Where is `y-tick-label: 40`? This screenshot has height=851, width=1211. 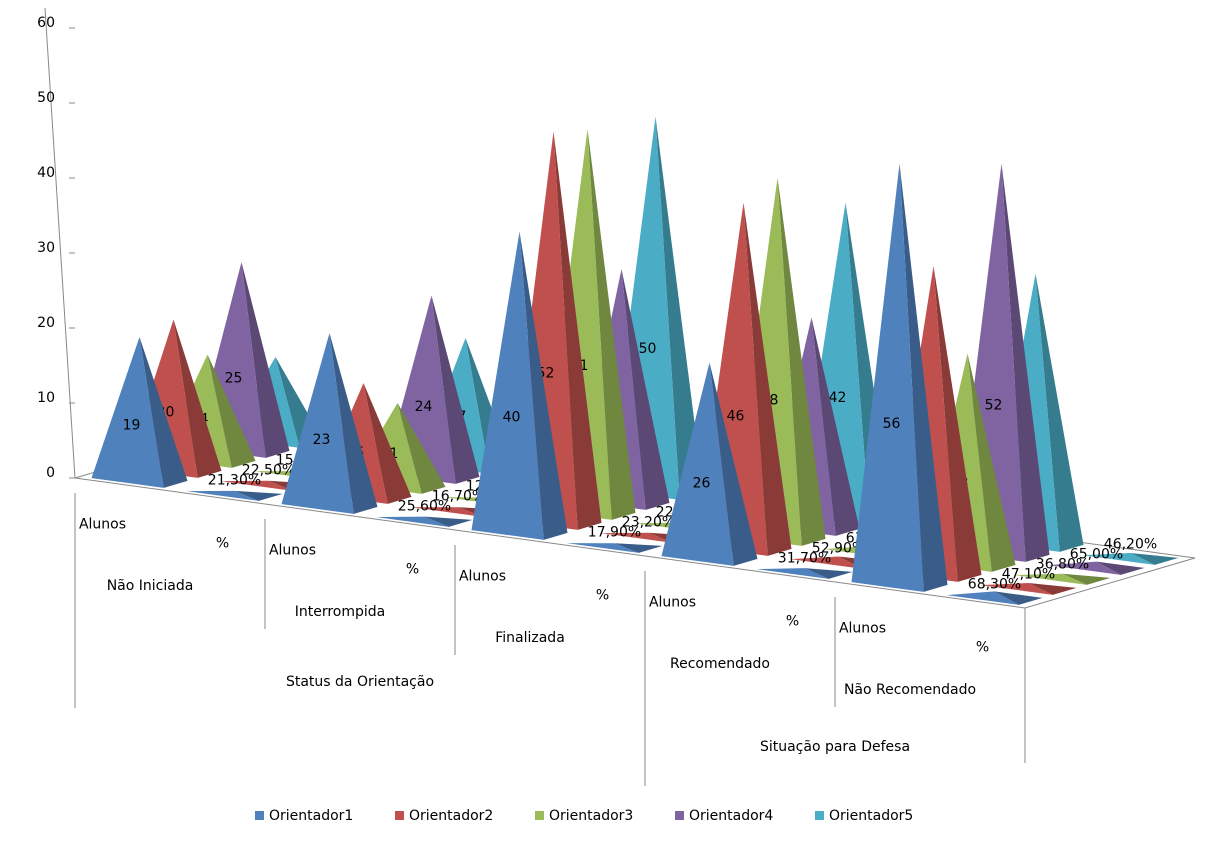
y-tick-label: 40 is located at coordinates (46, 173).